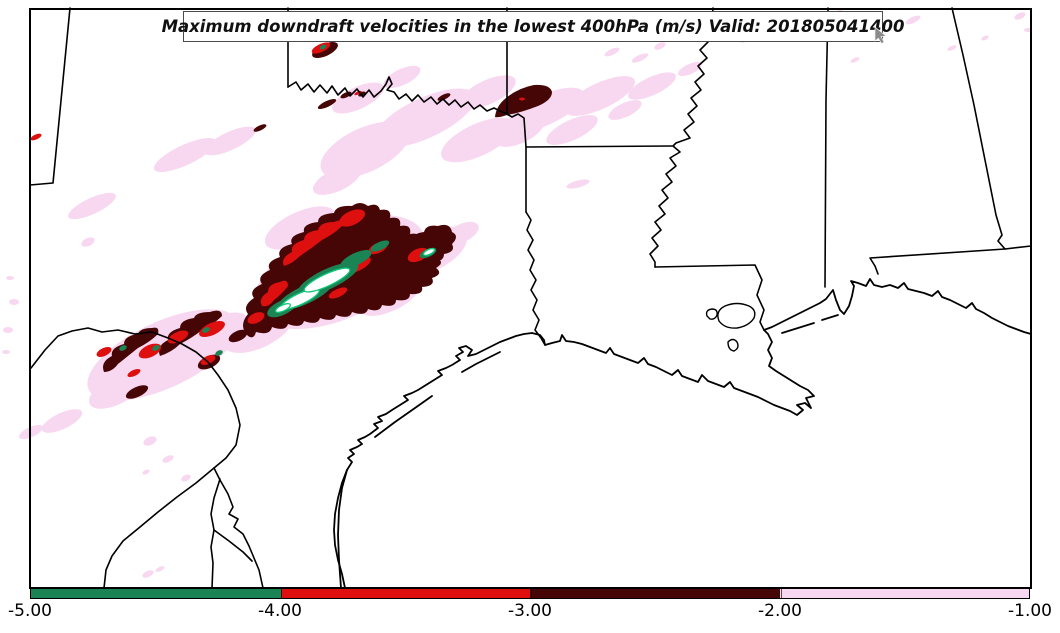 This screenshot has width=1060, height=633. What do you see at coordinates (937, 261) in the screenshot?
I see `alabama-florida-border` at bounding box center [937, 261].